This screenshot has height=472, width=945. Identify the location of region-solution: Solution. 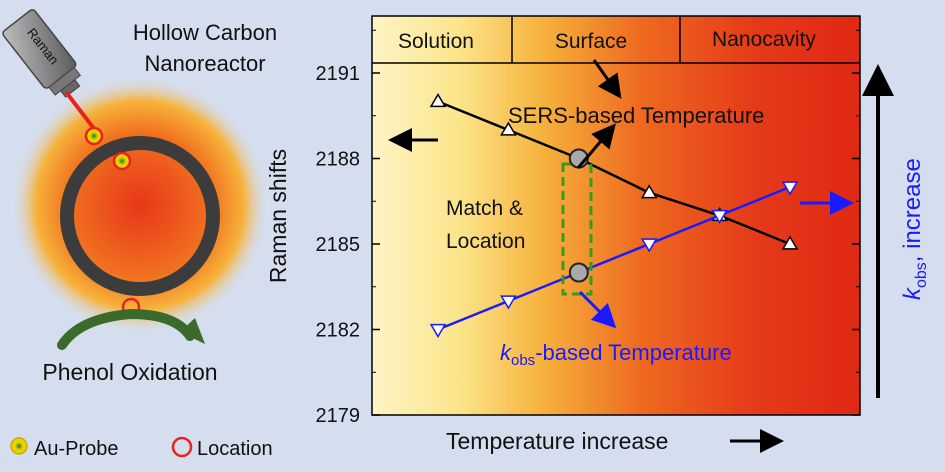
(436, 41).